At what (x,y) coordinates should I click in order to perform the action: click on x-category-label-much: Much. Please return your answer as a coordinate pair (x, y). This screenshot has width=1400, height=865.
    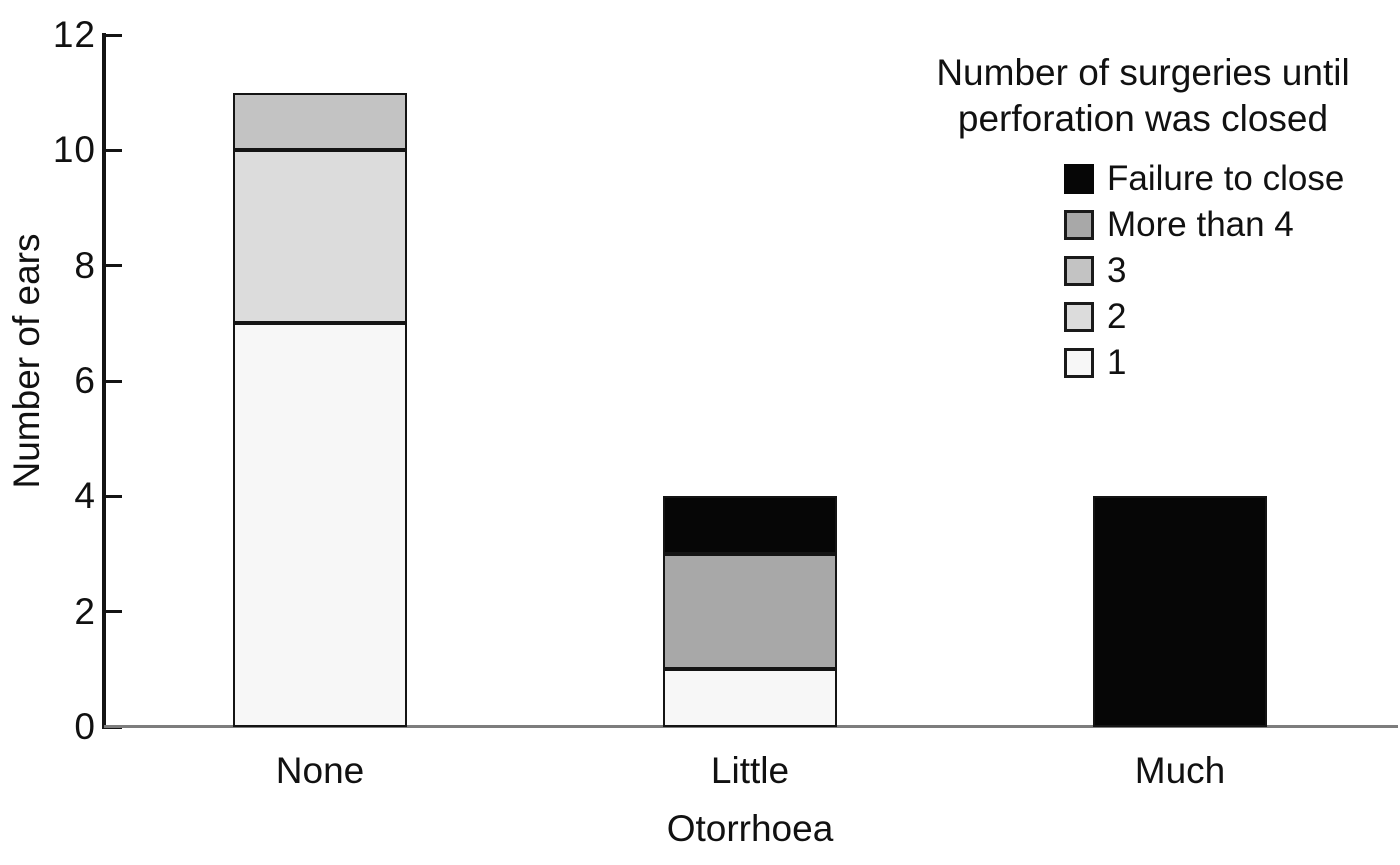
    Looking at the image, I should click on (1180, 770).